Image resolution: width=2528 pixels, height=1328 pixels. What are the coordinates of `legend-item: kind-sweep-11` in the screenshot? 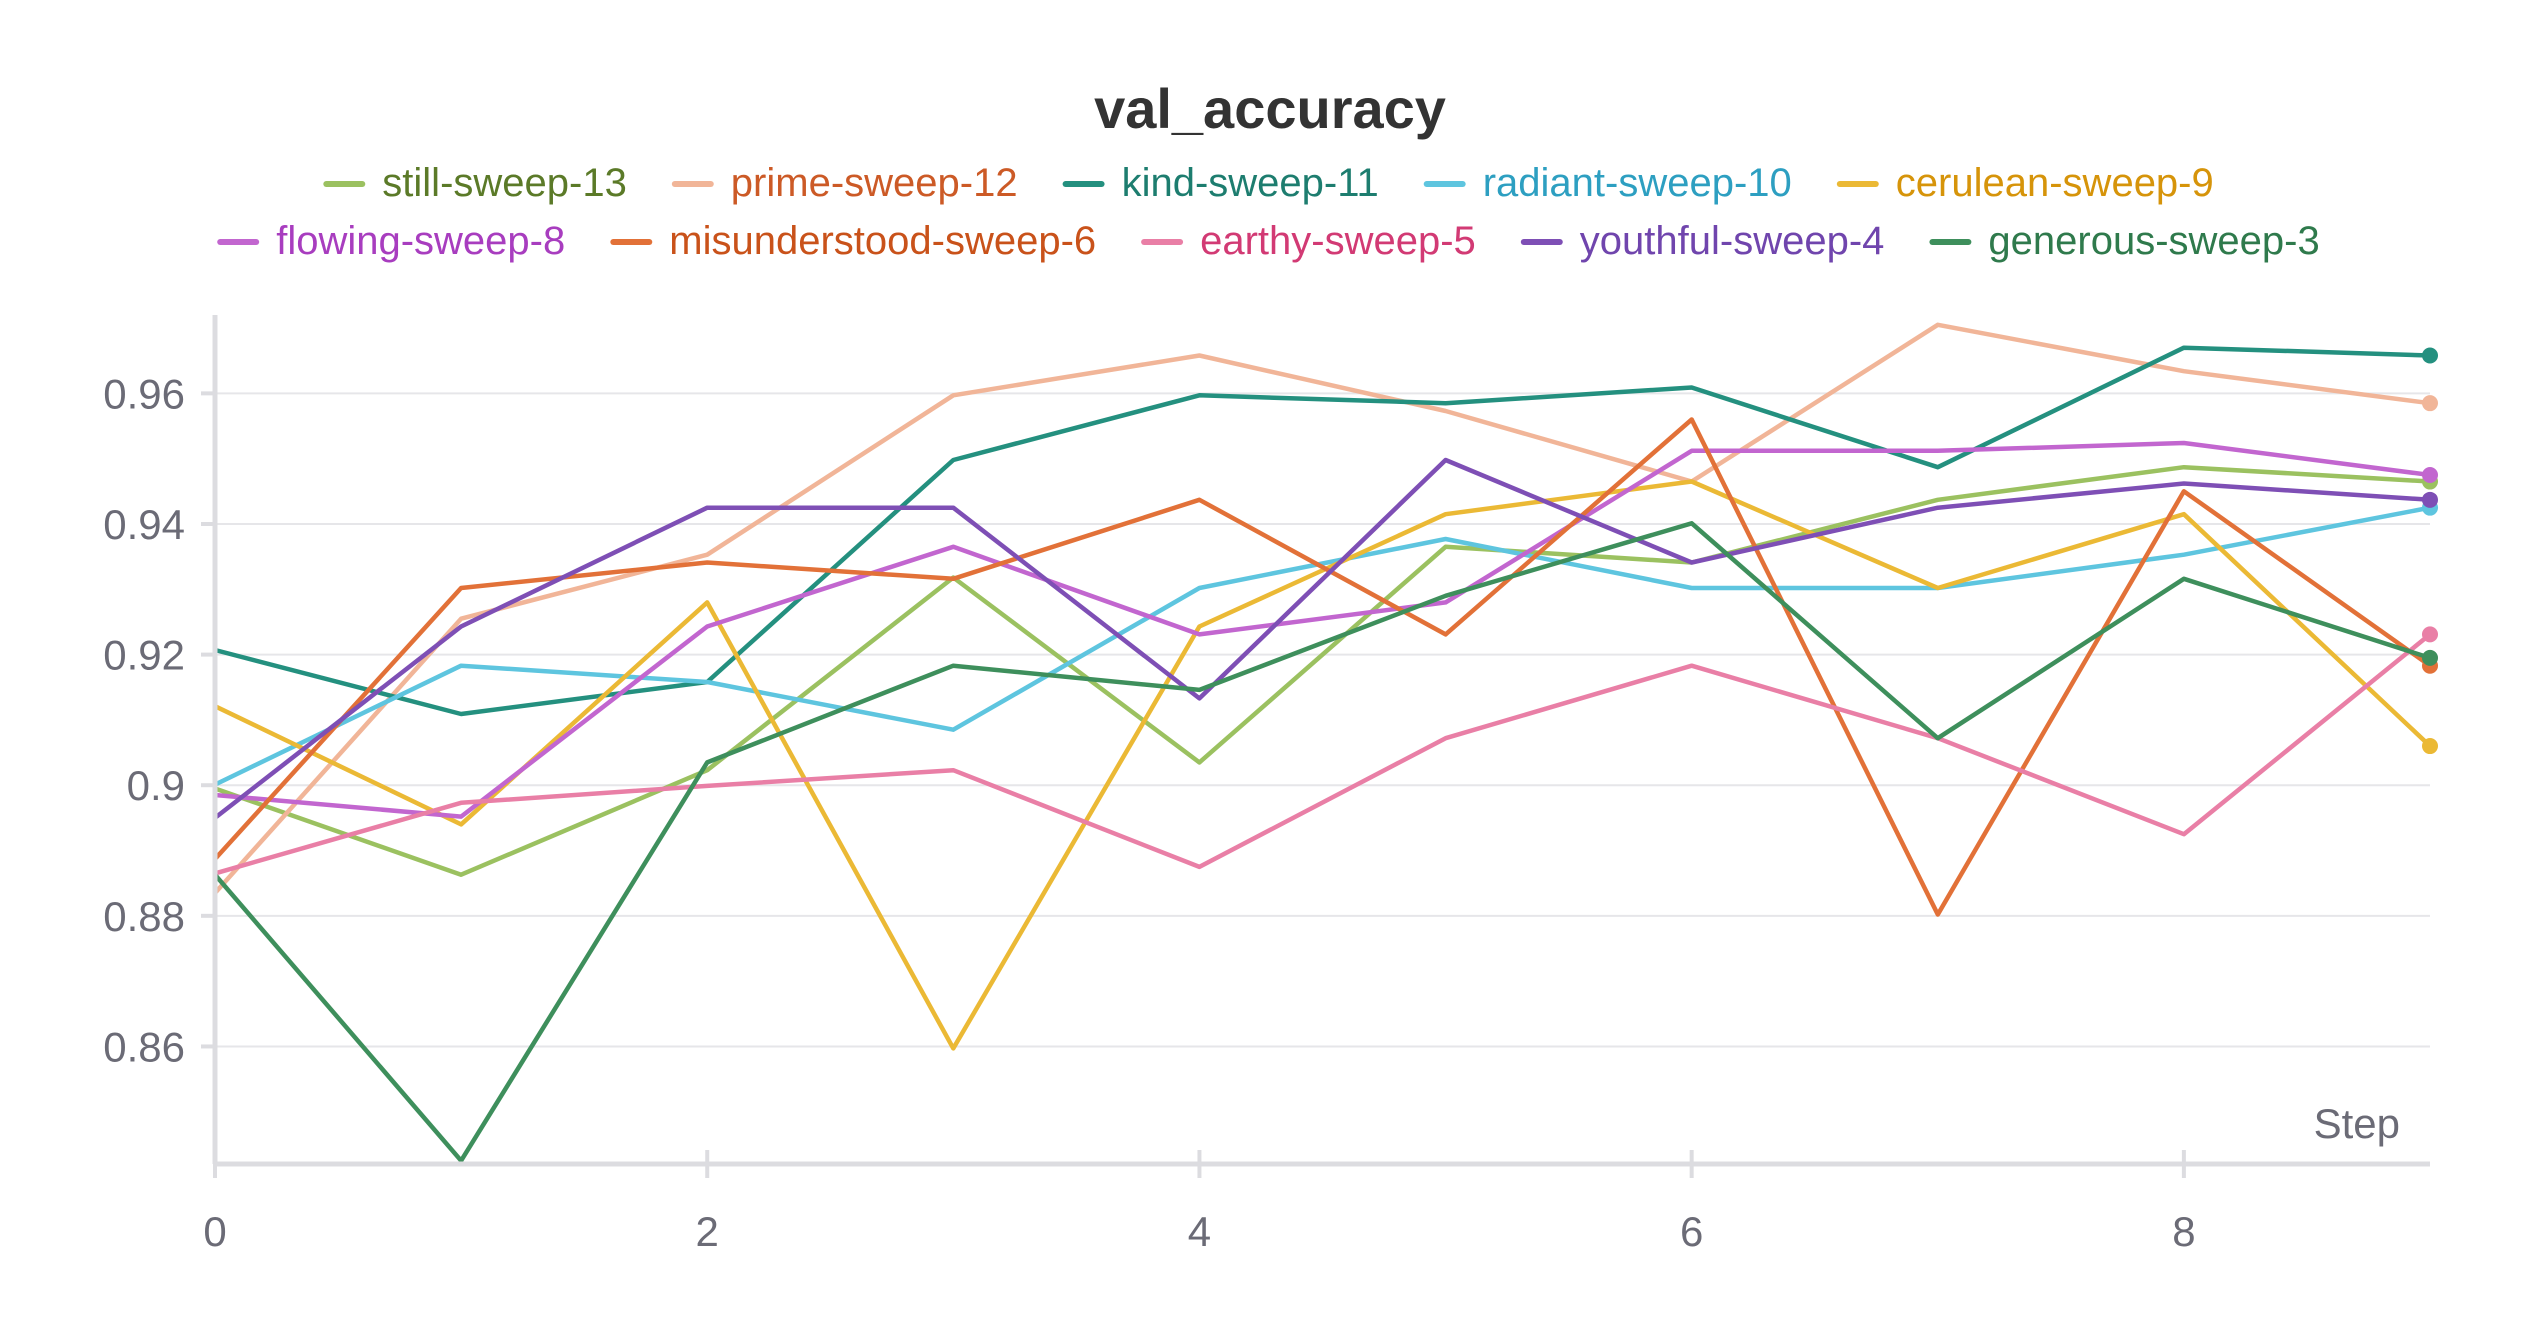 It's located at (1220, 183).